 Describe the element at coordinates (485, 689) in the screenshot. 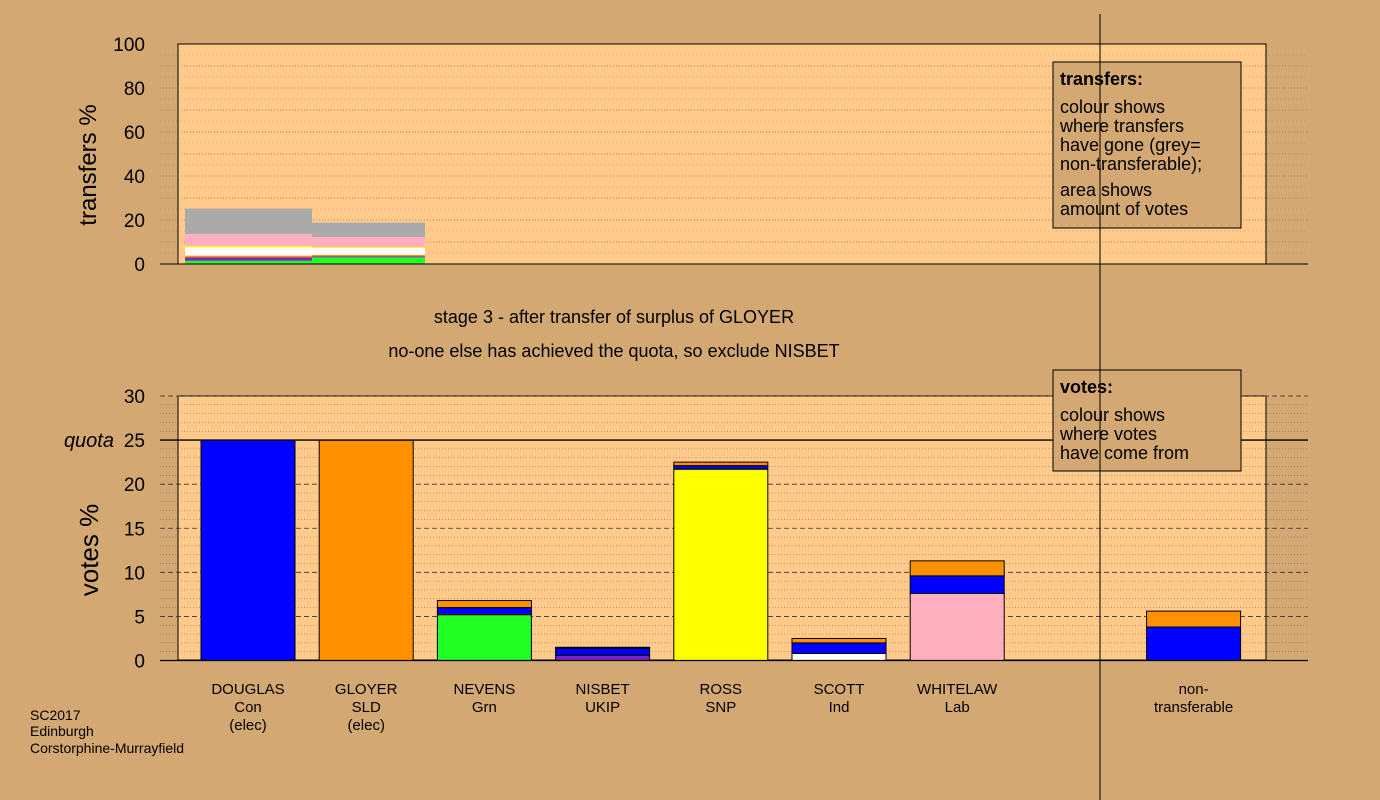

I see `candidate-name-label: NEVENS` at that location.